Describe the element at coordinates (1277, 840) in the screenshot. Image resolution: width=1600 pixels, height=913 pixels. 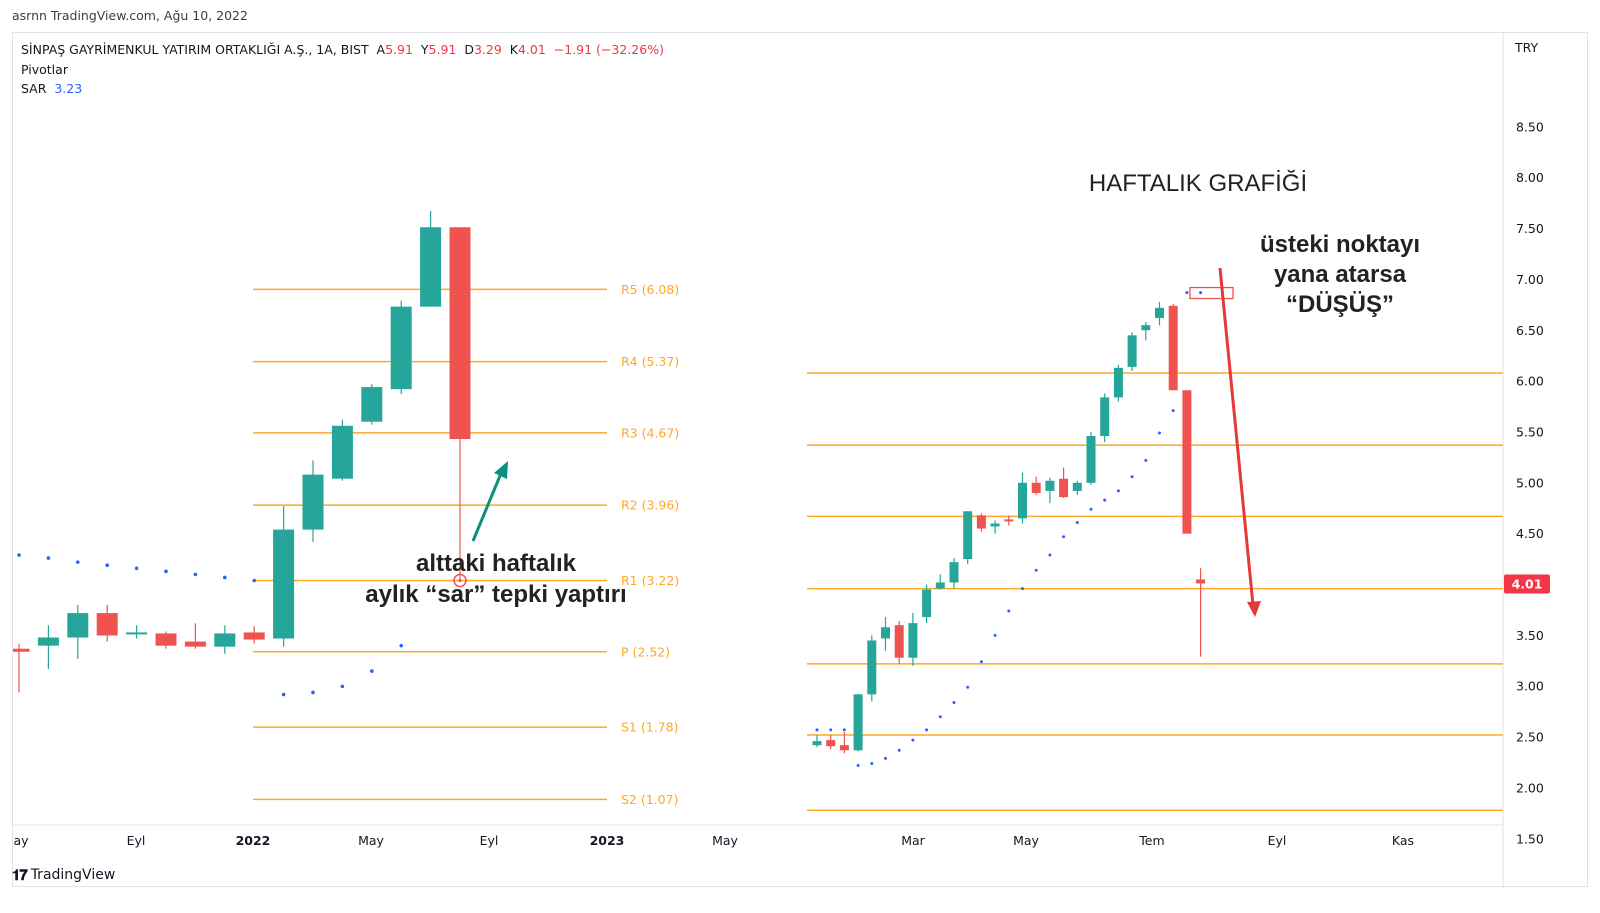
I see `time-tick-label: Eyl` at that location.